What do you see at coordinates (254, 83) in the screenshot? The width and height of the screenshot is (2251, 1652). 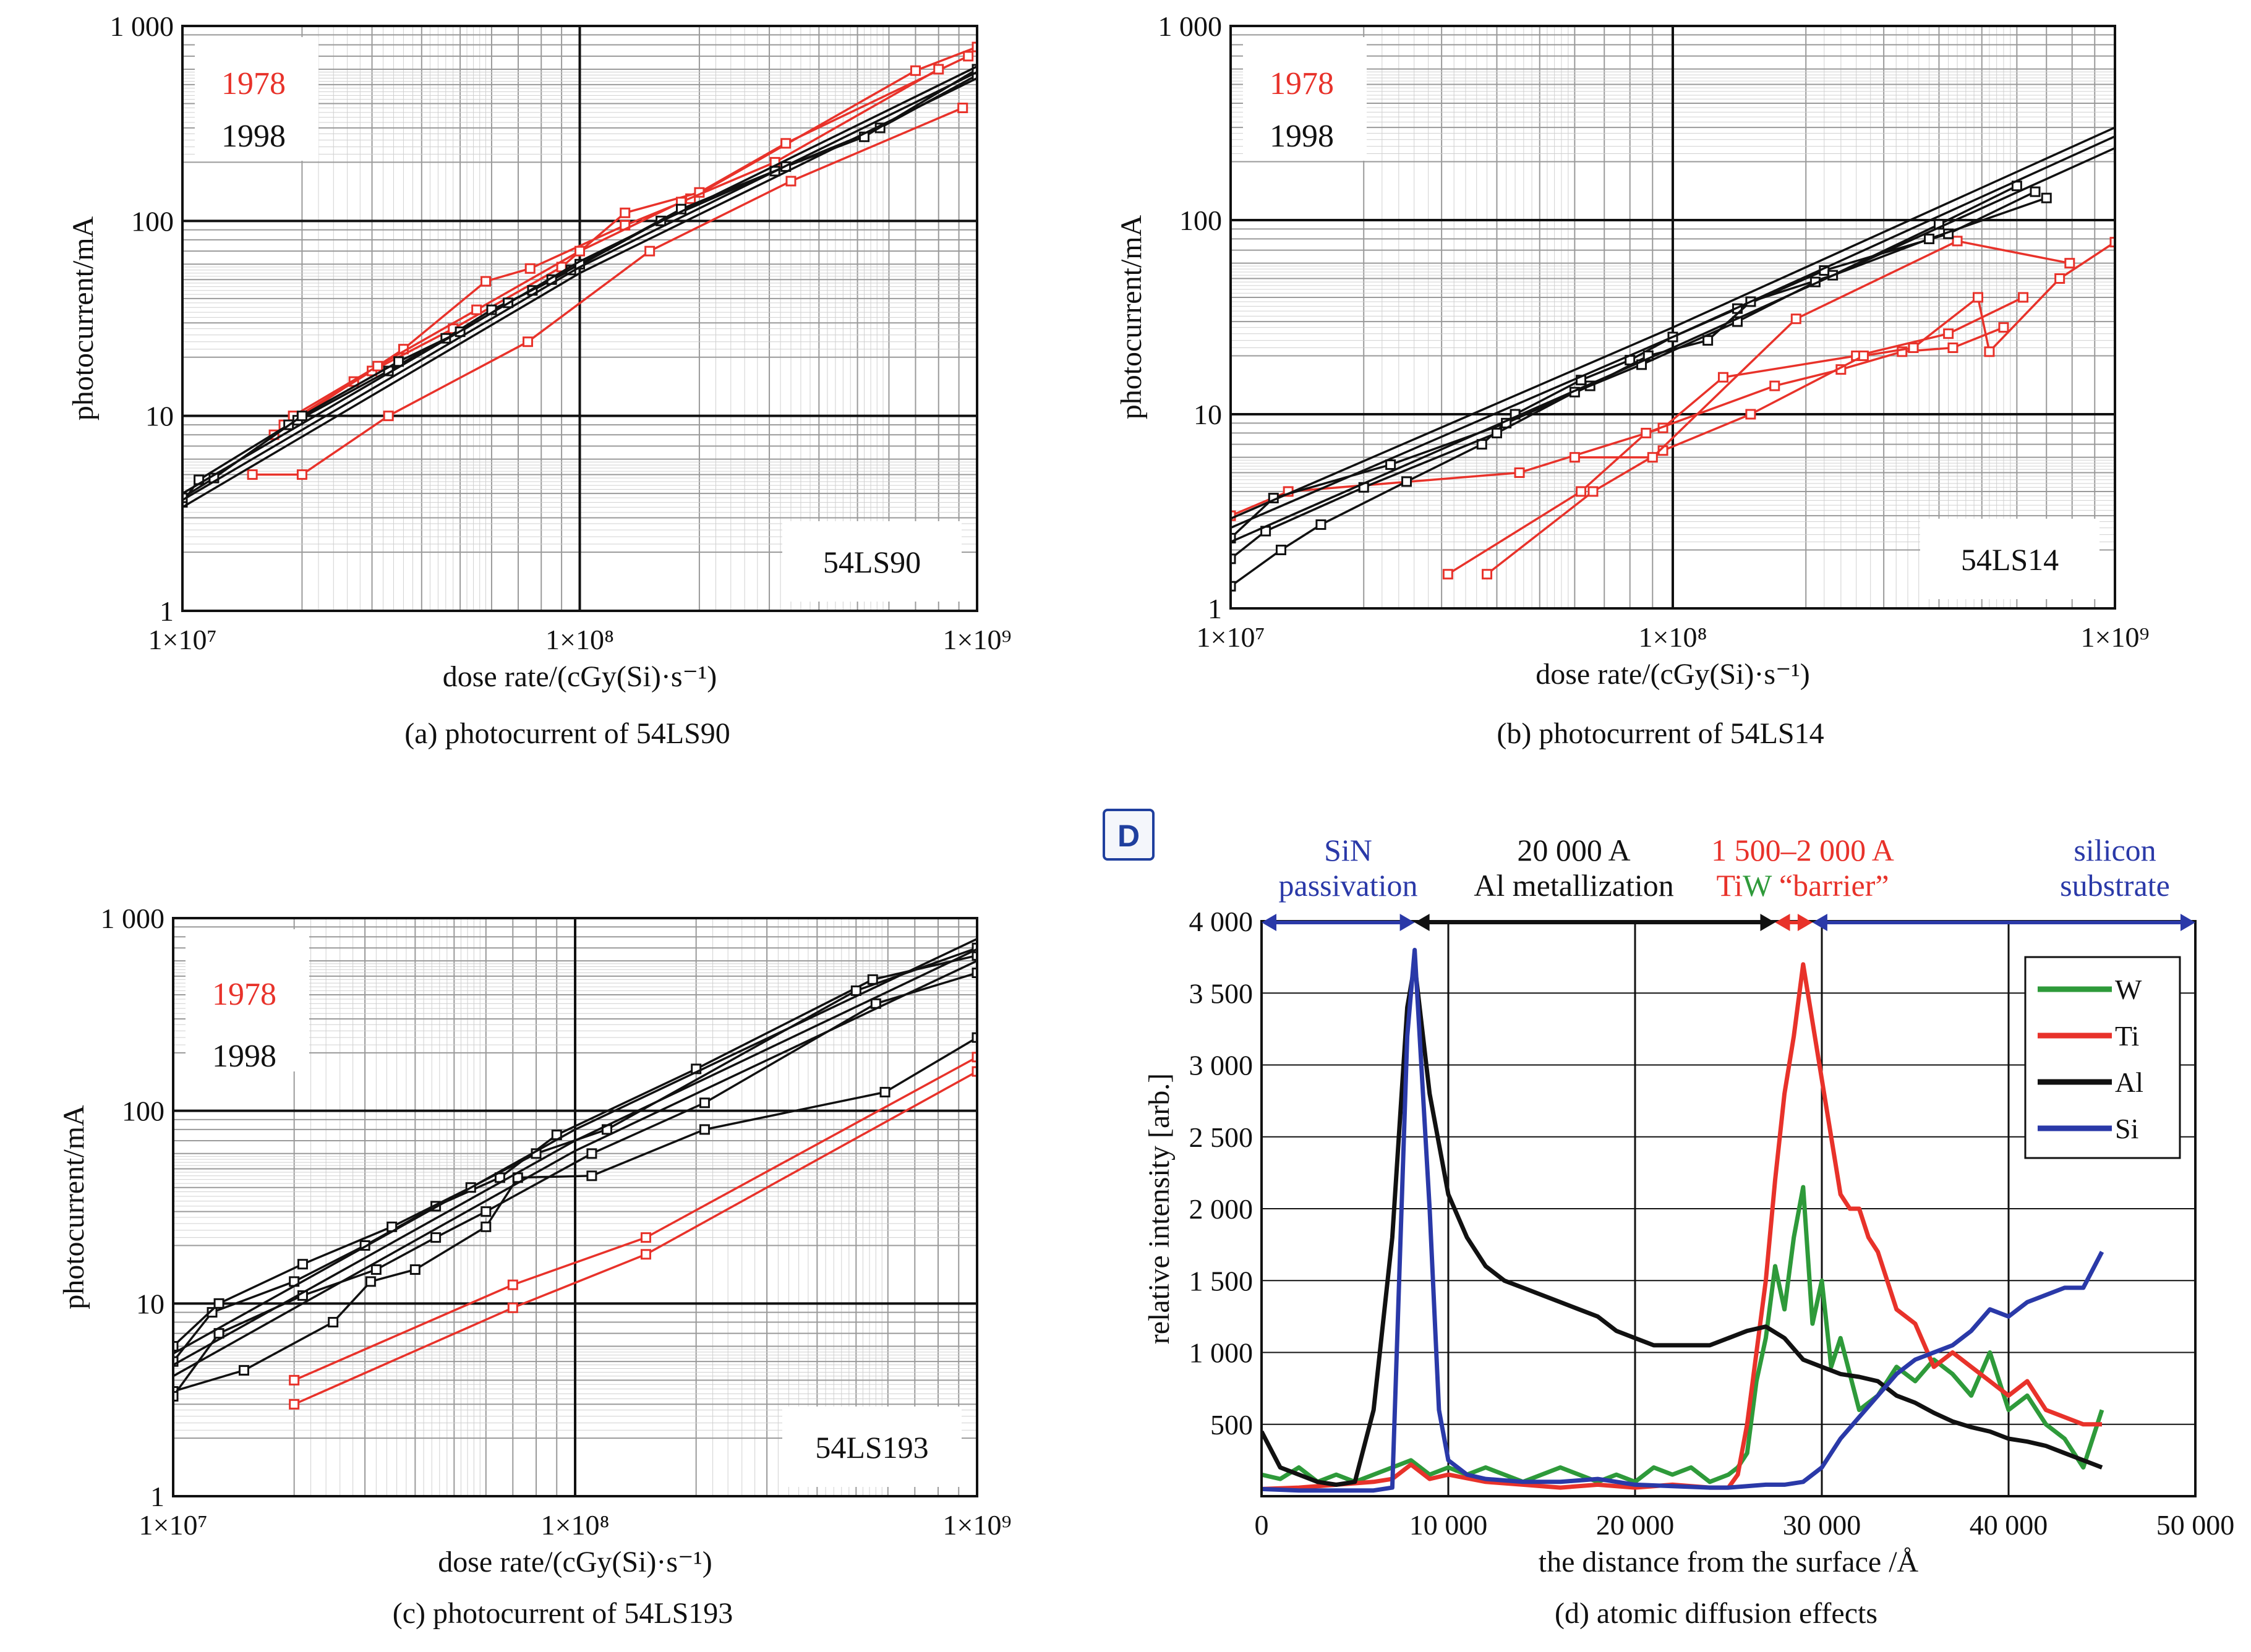 I see `legend-year-1978: 1978` at bounding box center [254, 83].